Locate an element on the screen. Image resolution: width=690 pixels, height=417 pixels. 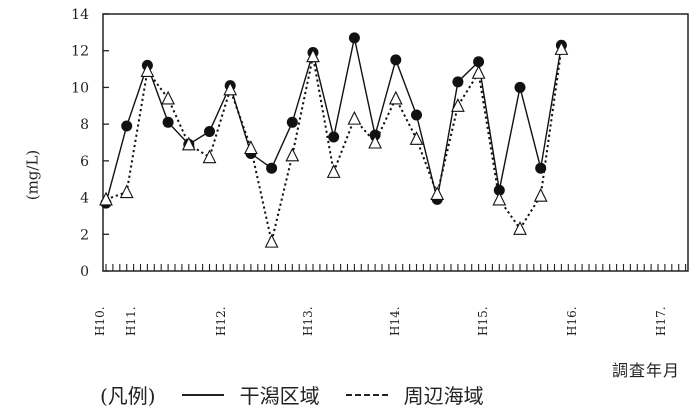
x-year-label: H14. is located at coordinates (395, 321).